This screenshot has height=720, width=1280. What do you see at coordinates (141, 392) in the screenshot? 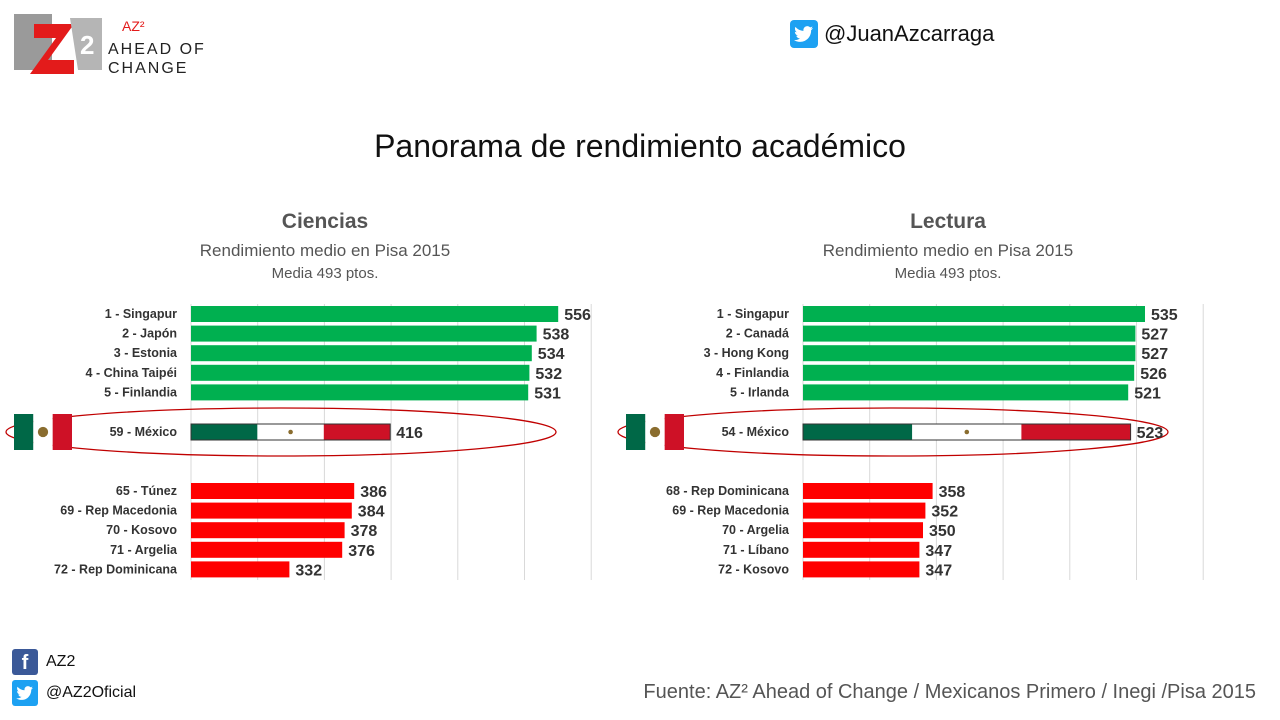
I see `ciencias-label-4: 5 - Finlandia` at bounding box center [141, 392].